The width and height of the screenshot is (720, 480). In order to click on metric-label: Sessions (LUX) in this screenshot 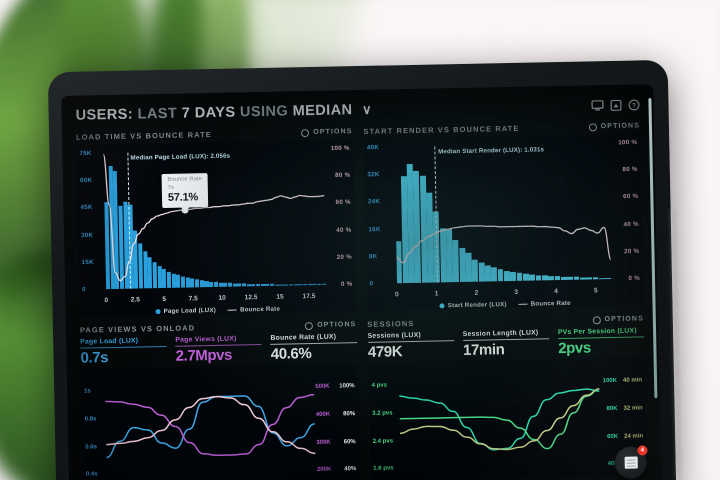, I will do `click(394, 335)`.